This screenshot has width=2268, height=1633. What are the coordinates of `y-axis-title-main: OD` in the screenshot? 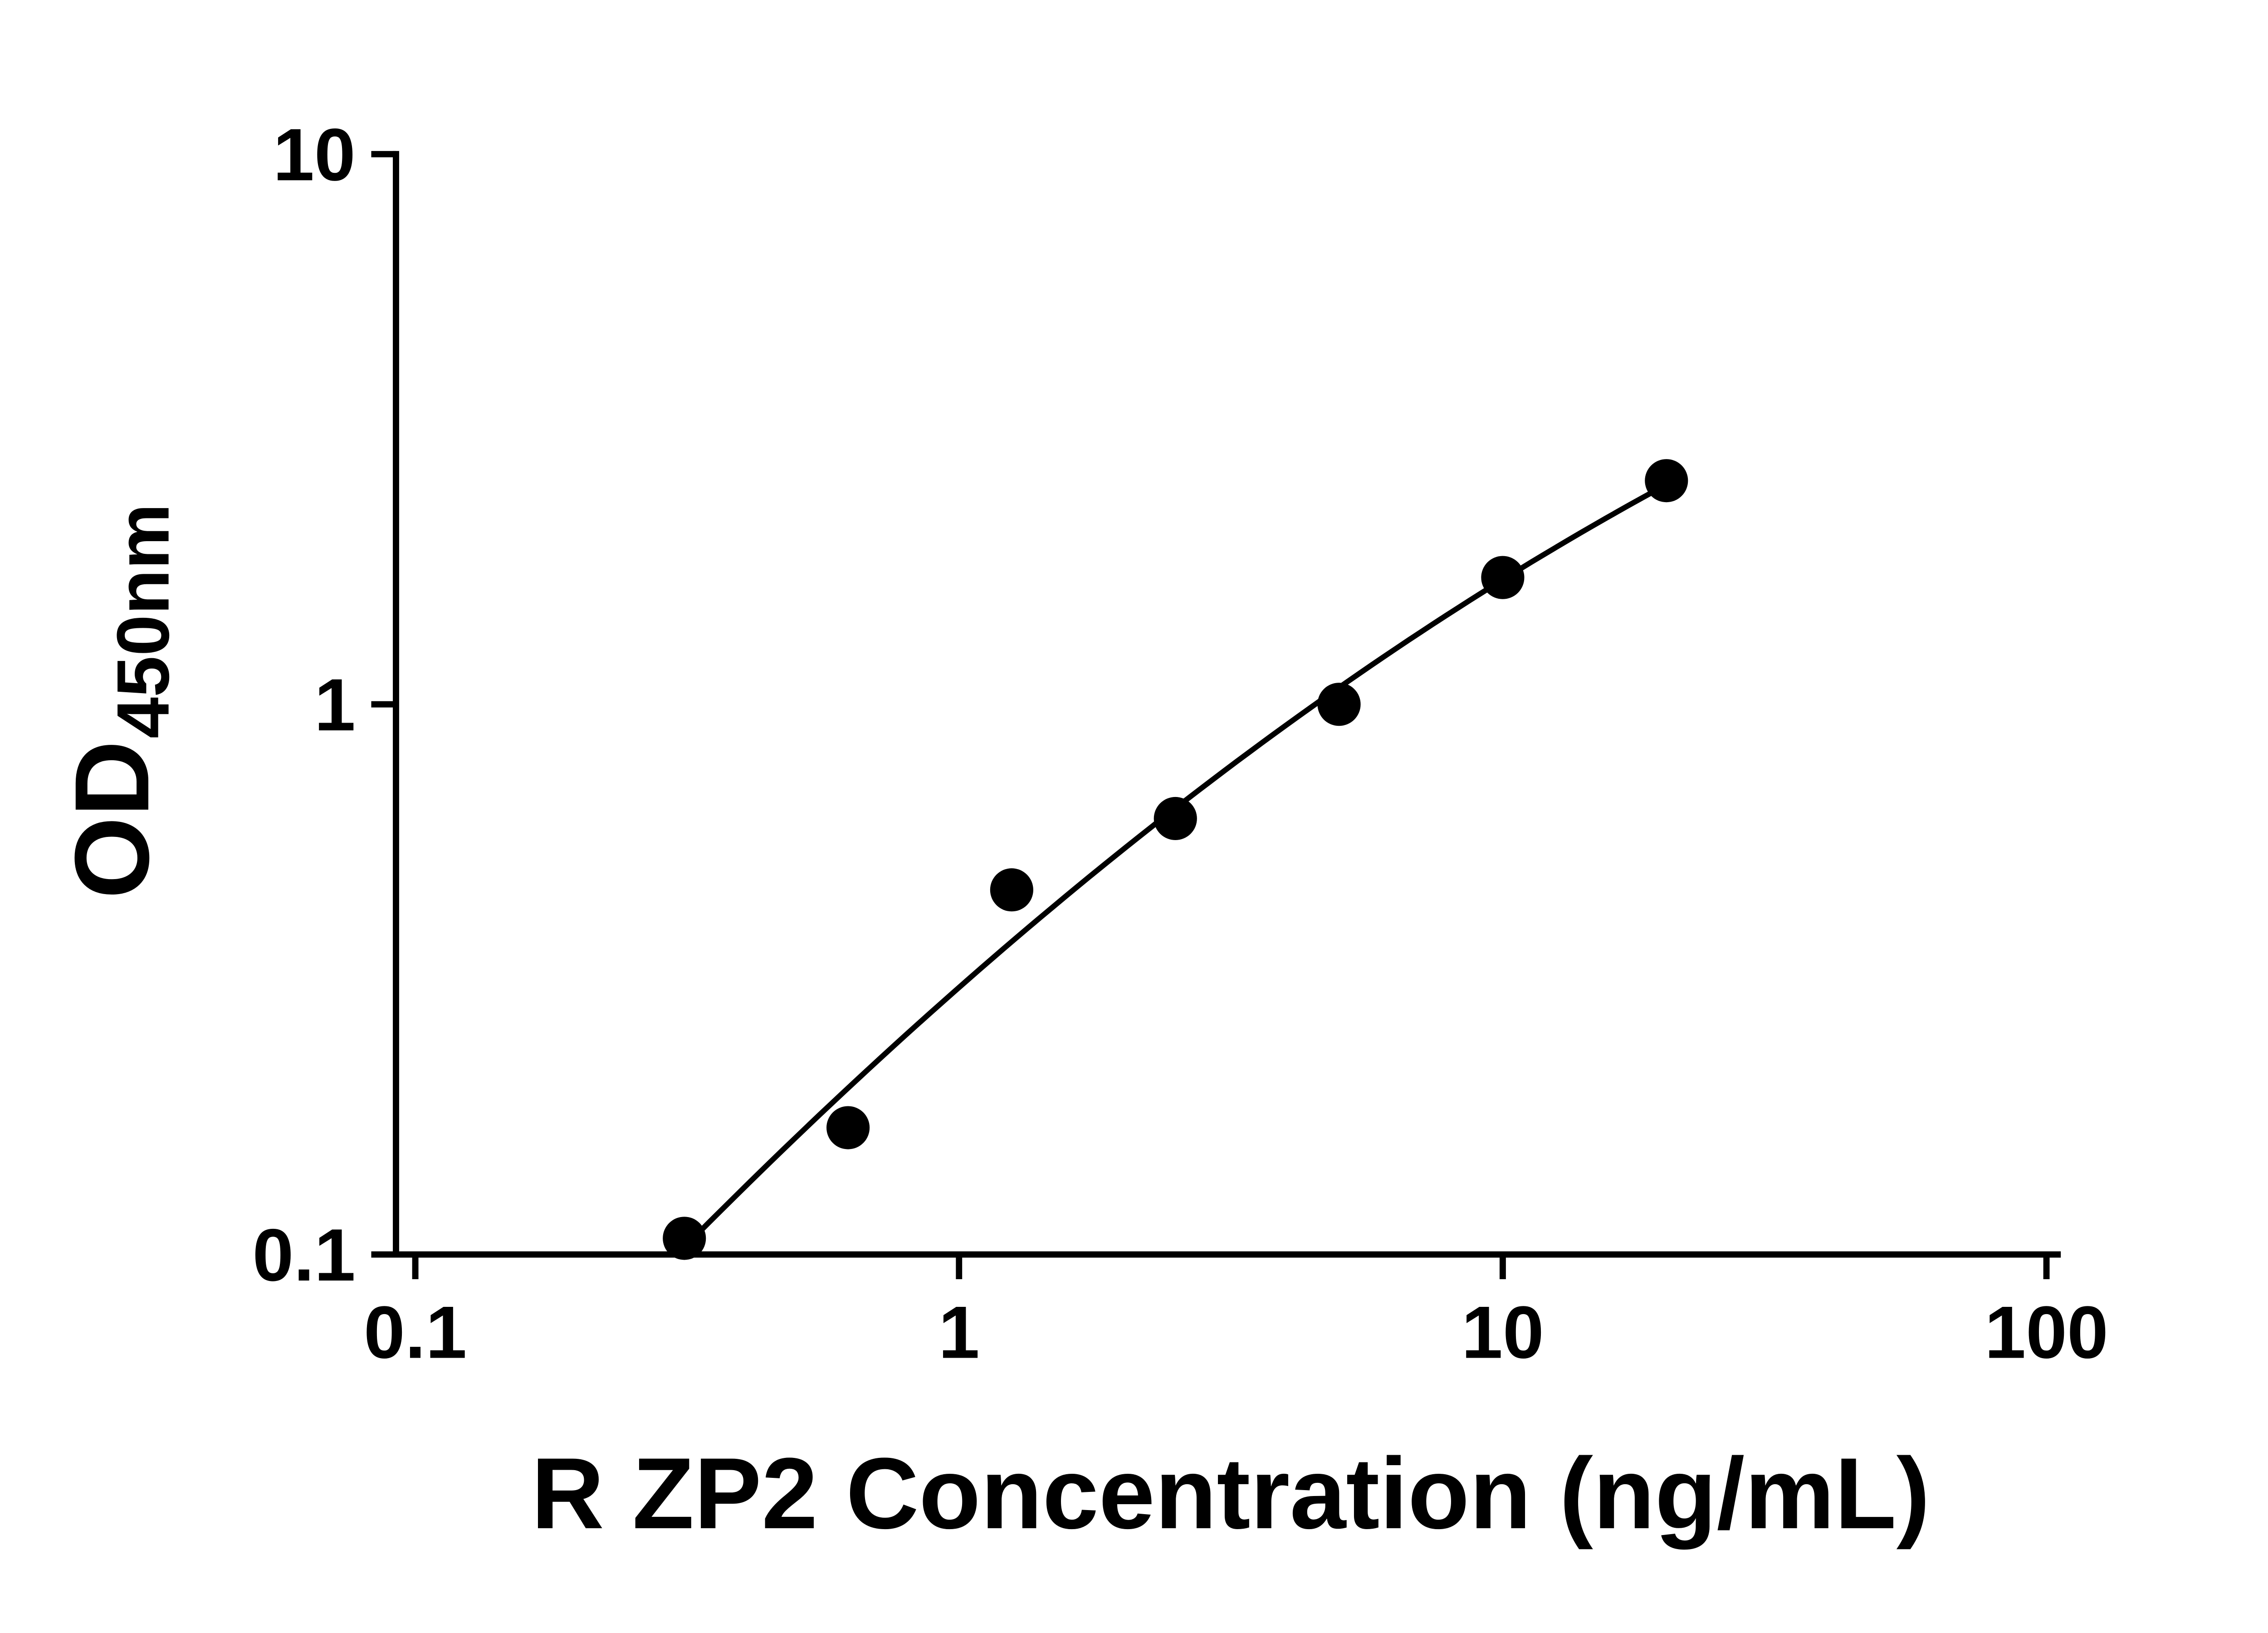 It's located at (112, 819).